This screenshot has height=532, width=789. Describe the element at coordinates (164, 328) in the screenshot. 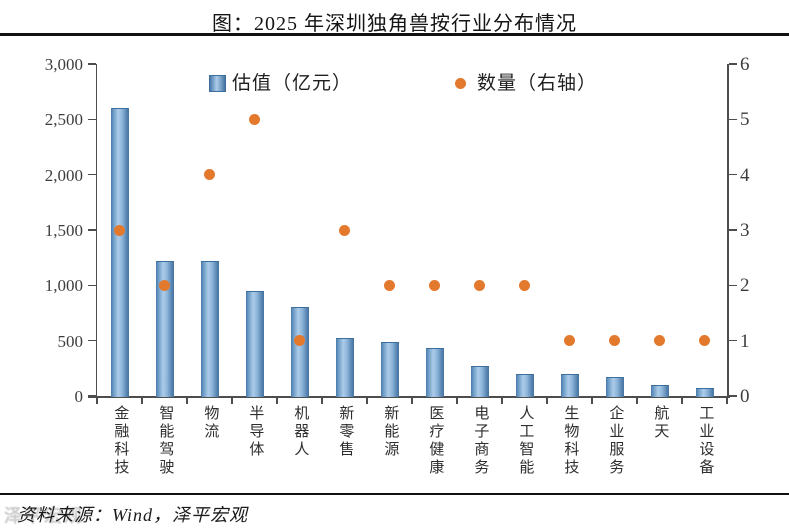

I see `bar-智能驾驶` at that location.